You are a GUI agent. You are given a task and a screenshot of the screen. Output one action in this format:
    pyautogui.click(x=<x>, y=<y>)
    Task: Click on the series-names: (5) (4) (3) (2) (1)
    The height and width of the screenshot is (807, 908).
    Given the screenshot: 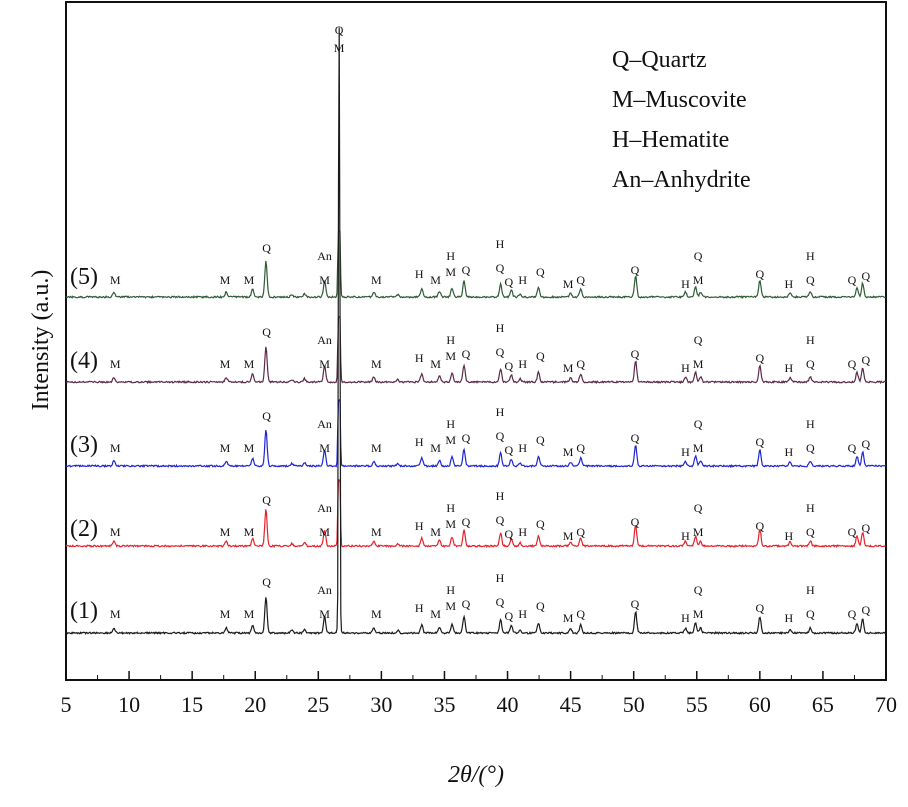 What is the action you would take?
    pyautogui.click(x=84, y=444)
    